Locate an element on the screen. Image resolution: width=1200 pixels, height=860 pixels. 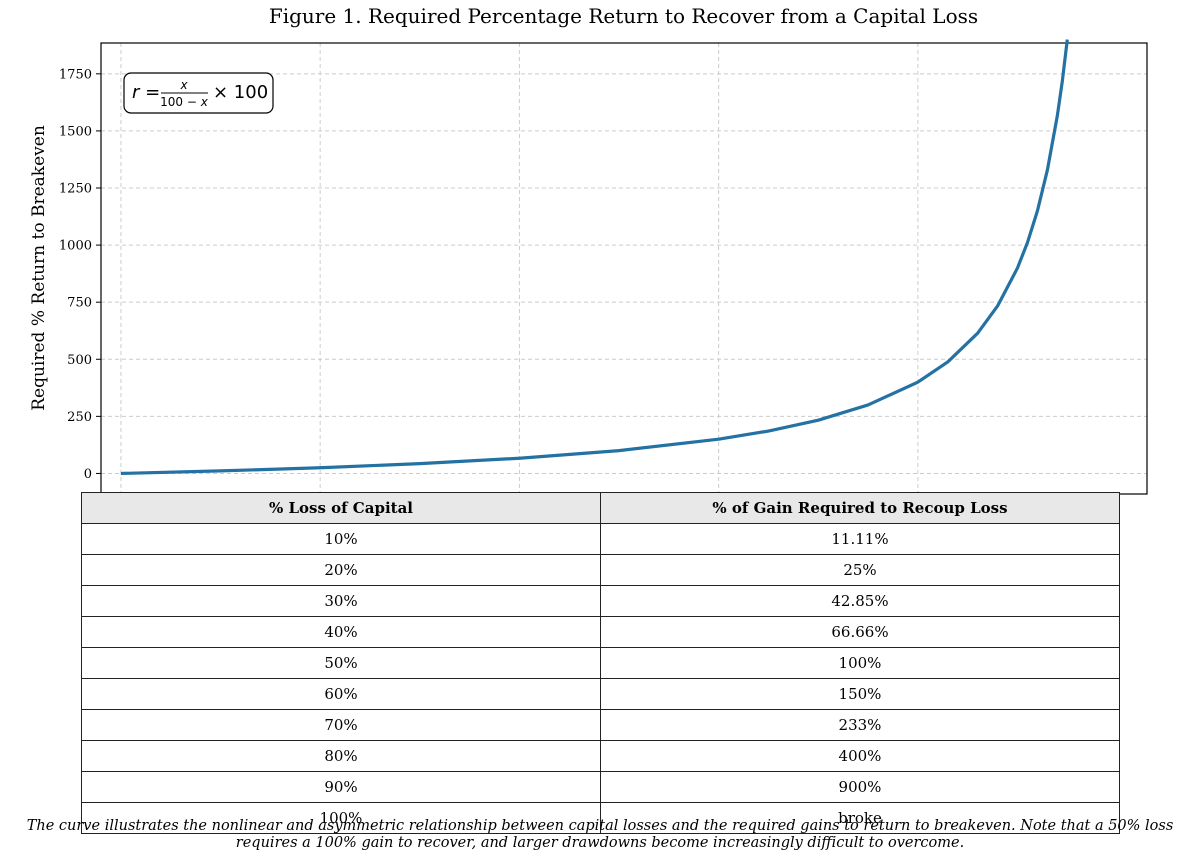
header-loss: % Loss of Capital is located at coordinates (341, 508).